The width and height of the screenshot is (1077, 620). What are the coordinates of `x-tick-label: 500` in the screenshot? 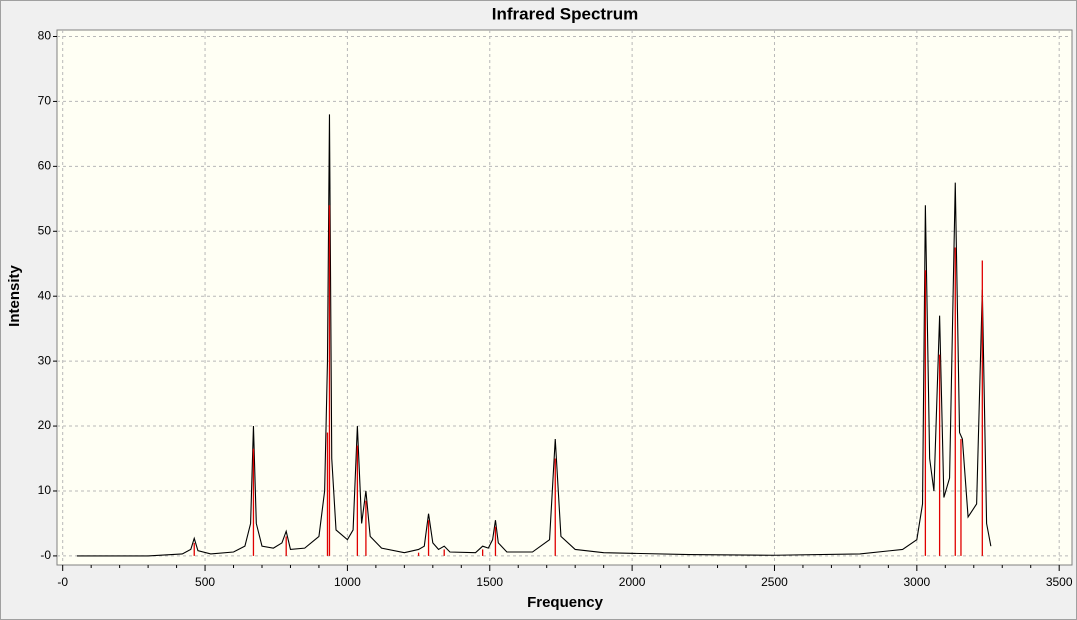 It's located at (205, 582).